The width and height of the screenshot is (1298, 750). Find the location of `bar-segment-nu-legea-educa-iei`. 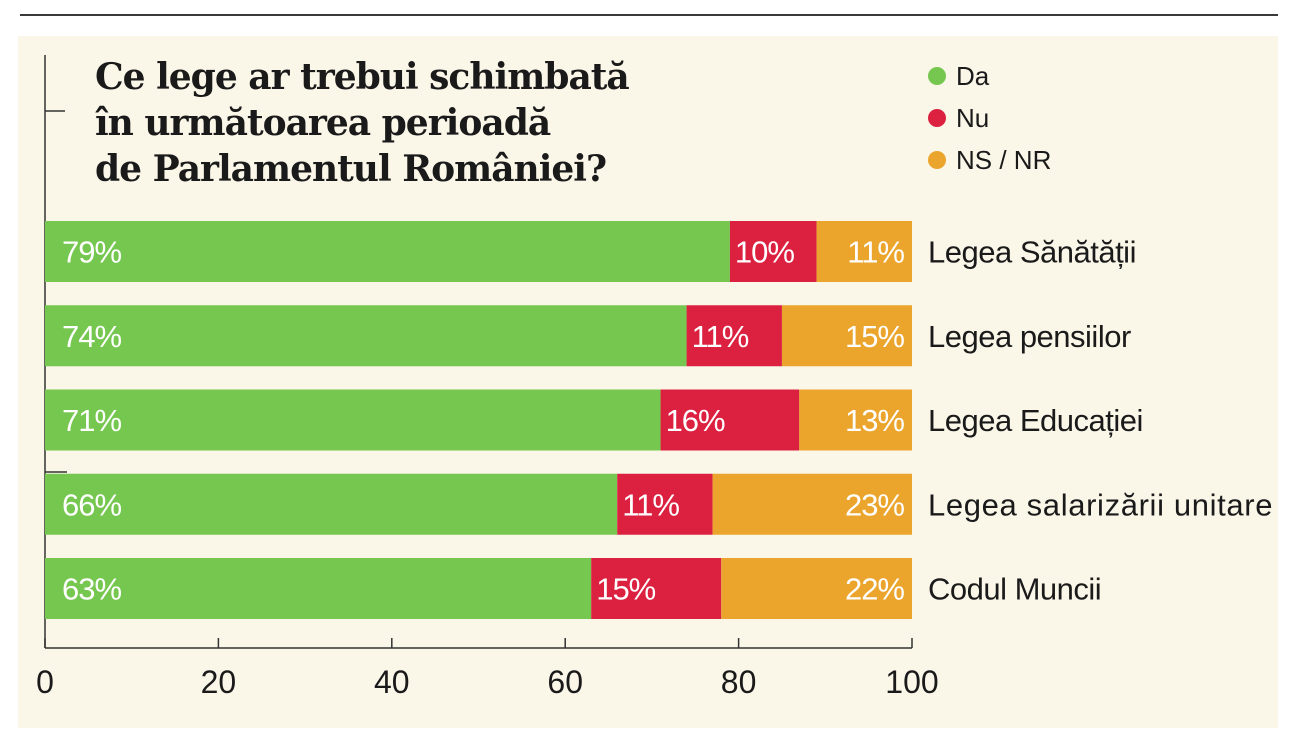

bar-segment-nu-legea-educa-iei is located at coordinates (730, 420).